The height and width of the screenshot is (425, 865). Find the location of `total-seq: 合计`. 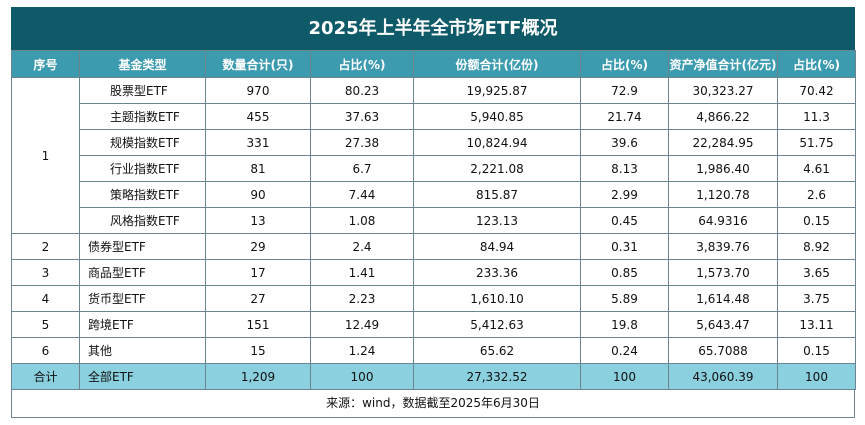

total-seq: 合计 is located at coordinates (45, 376).